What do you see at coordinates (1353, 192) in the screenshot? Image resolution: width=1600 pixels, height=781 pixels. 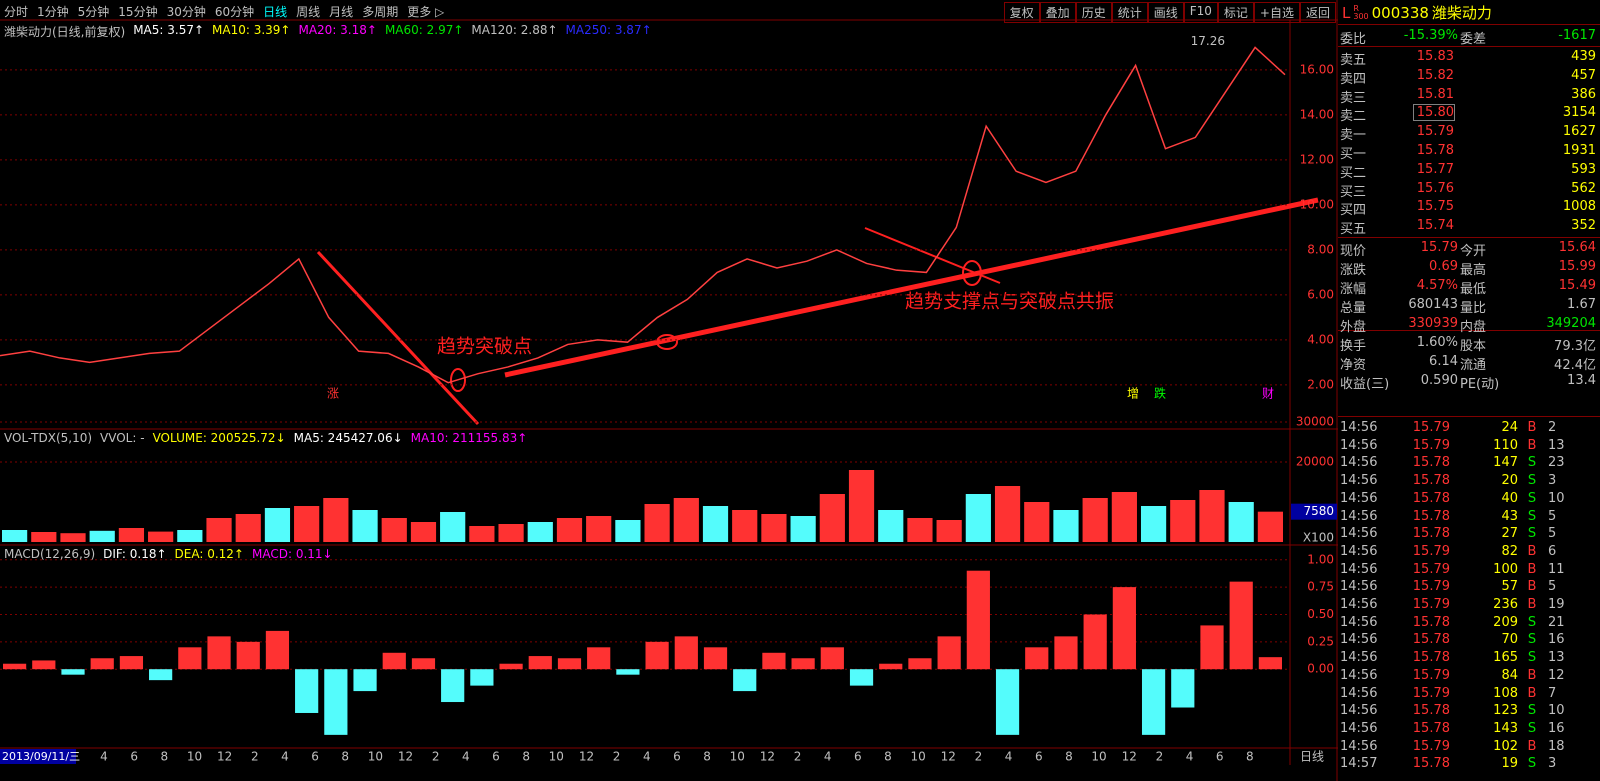 I see `cell: 买三` at bounding box center [1353, 192].